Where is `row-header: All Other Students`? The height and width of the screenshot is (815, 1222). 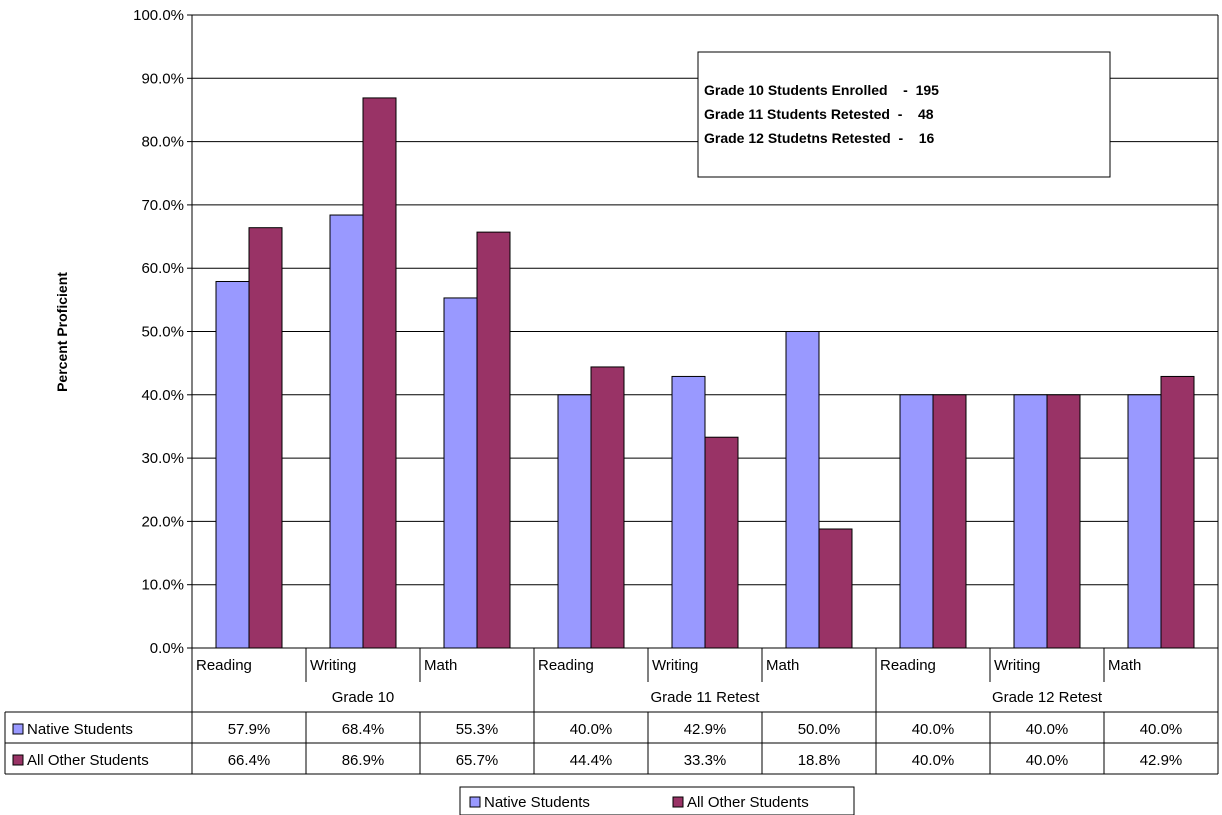 row-header: All Other Students is located at coordinates (88, 760).